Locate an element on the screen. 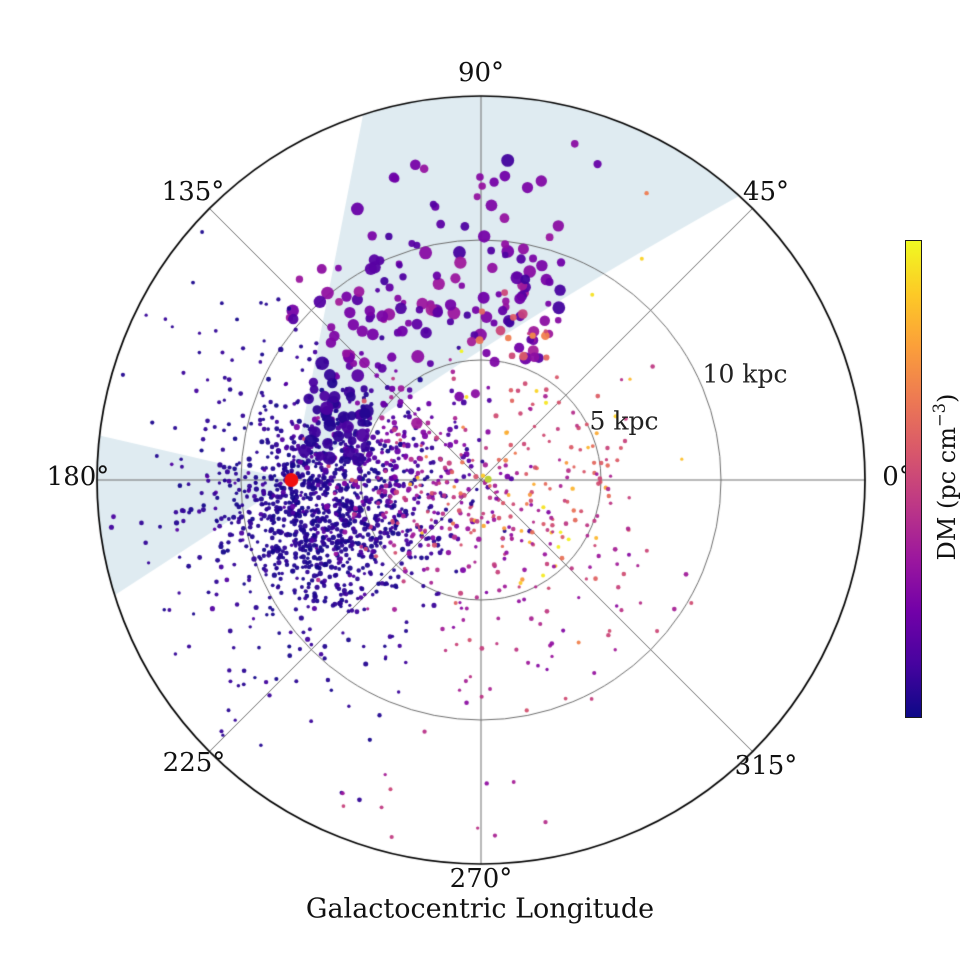 This screenshot has height=960, width=960. colorbar-label-exponent: −3 is located at coordinates (940, 414).